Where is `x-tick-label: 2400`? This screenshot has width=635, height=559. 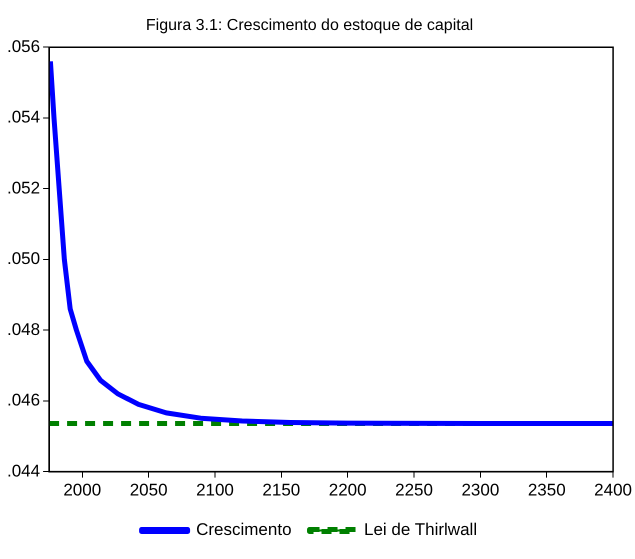 x-tick-label: 2400 is located at coordinates (613, 490).